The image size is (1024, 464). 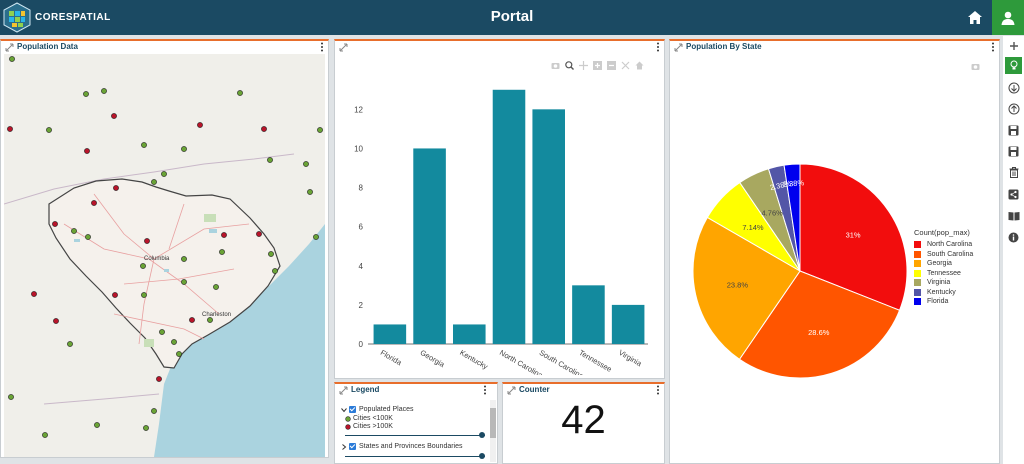 What do you see at coordinates (1013, 45) in the screenshot?
I see `add-widget-button` at bounding box center [1013, 45].